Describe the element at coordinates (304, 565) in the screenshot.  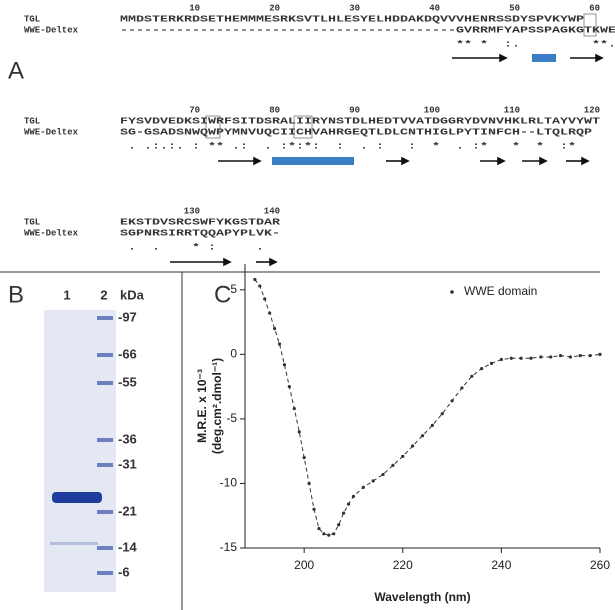
I see `x-tick-label: 200` at that location.